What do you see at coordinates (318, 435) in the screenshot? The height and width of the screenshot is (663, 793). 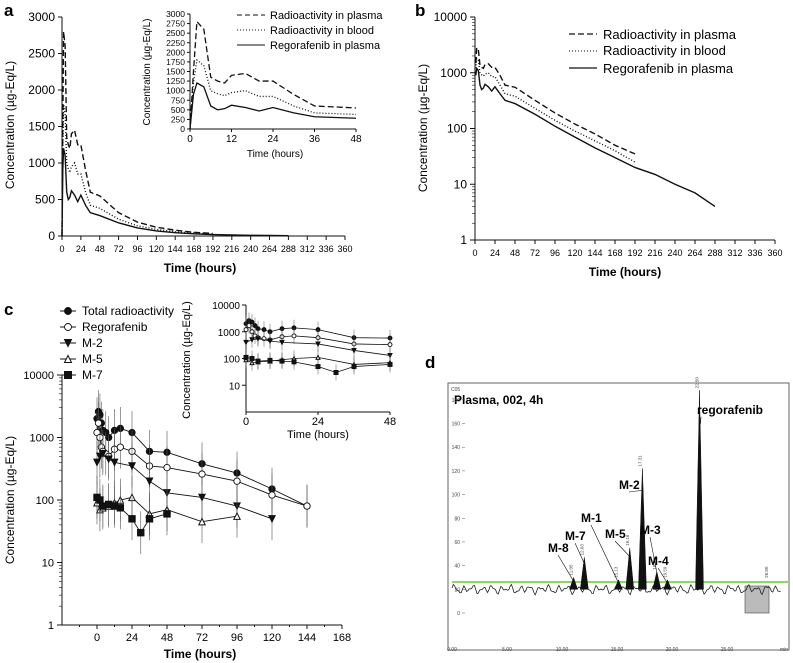 I see `panel-c-inset-xlabel: Time (hours)` at bounding box center [318, 435].